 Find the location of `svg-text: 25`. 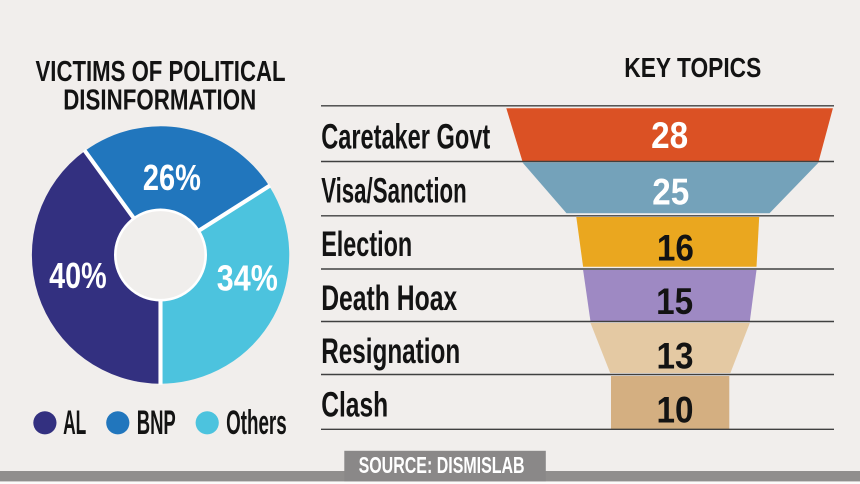

svg-text: 25 is located at coordinates (670, 192).